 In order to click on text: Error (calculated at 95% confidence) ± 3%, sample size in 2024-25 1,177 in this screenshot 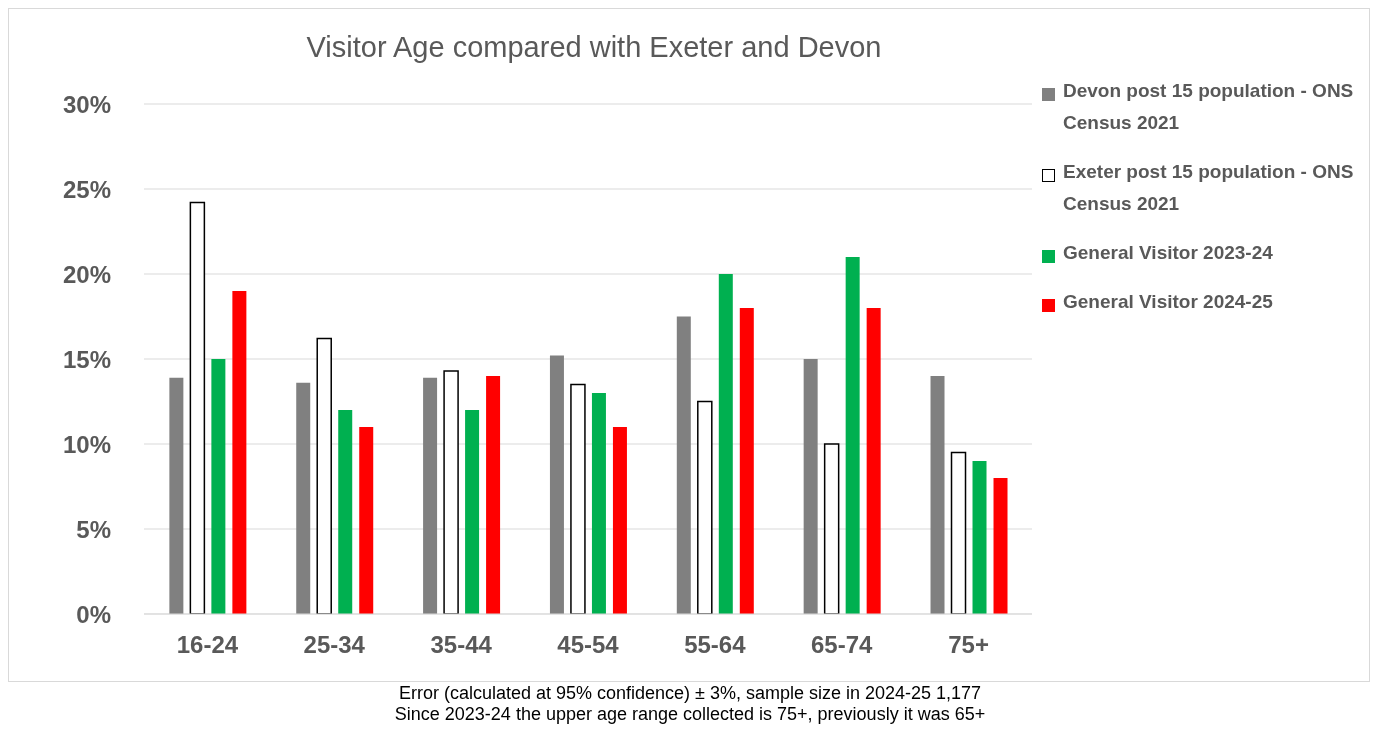, I will do `click(690, 693)`.